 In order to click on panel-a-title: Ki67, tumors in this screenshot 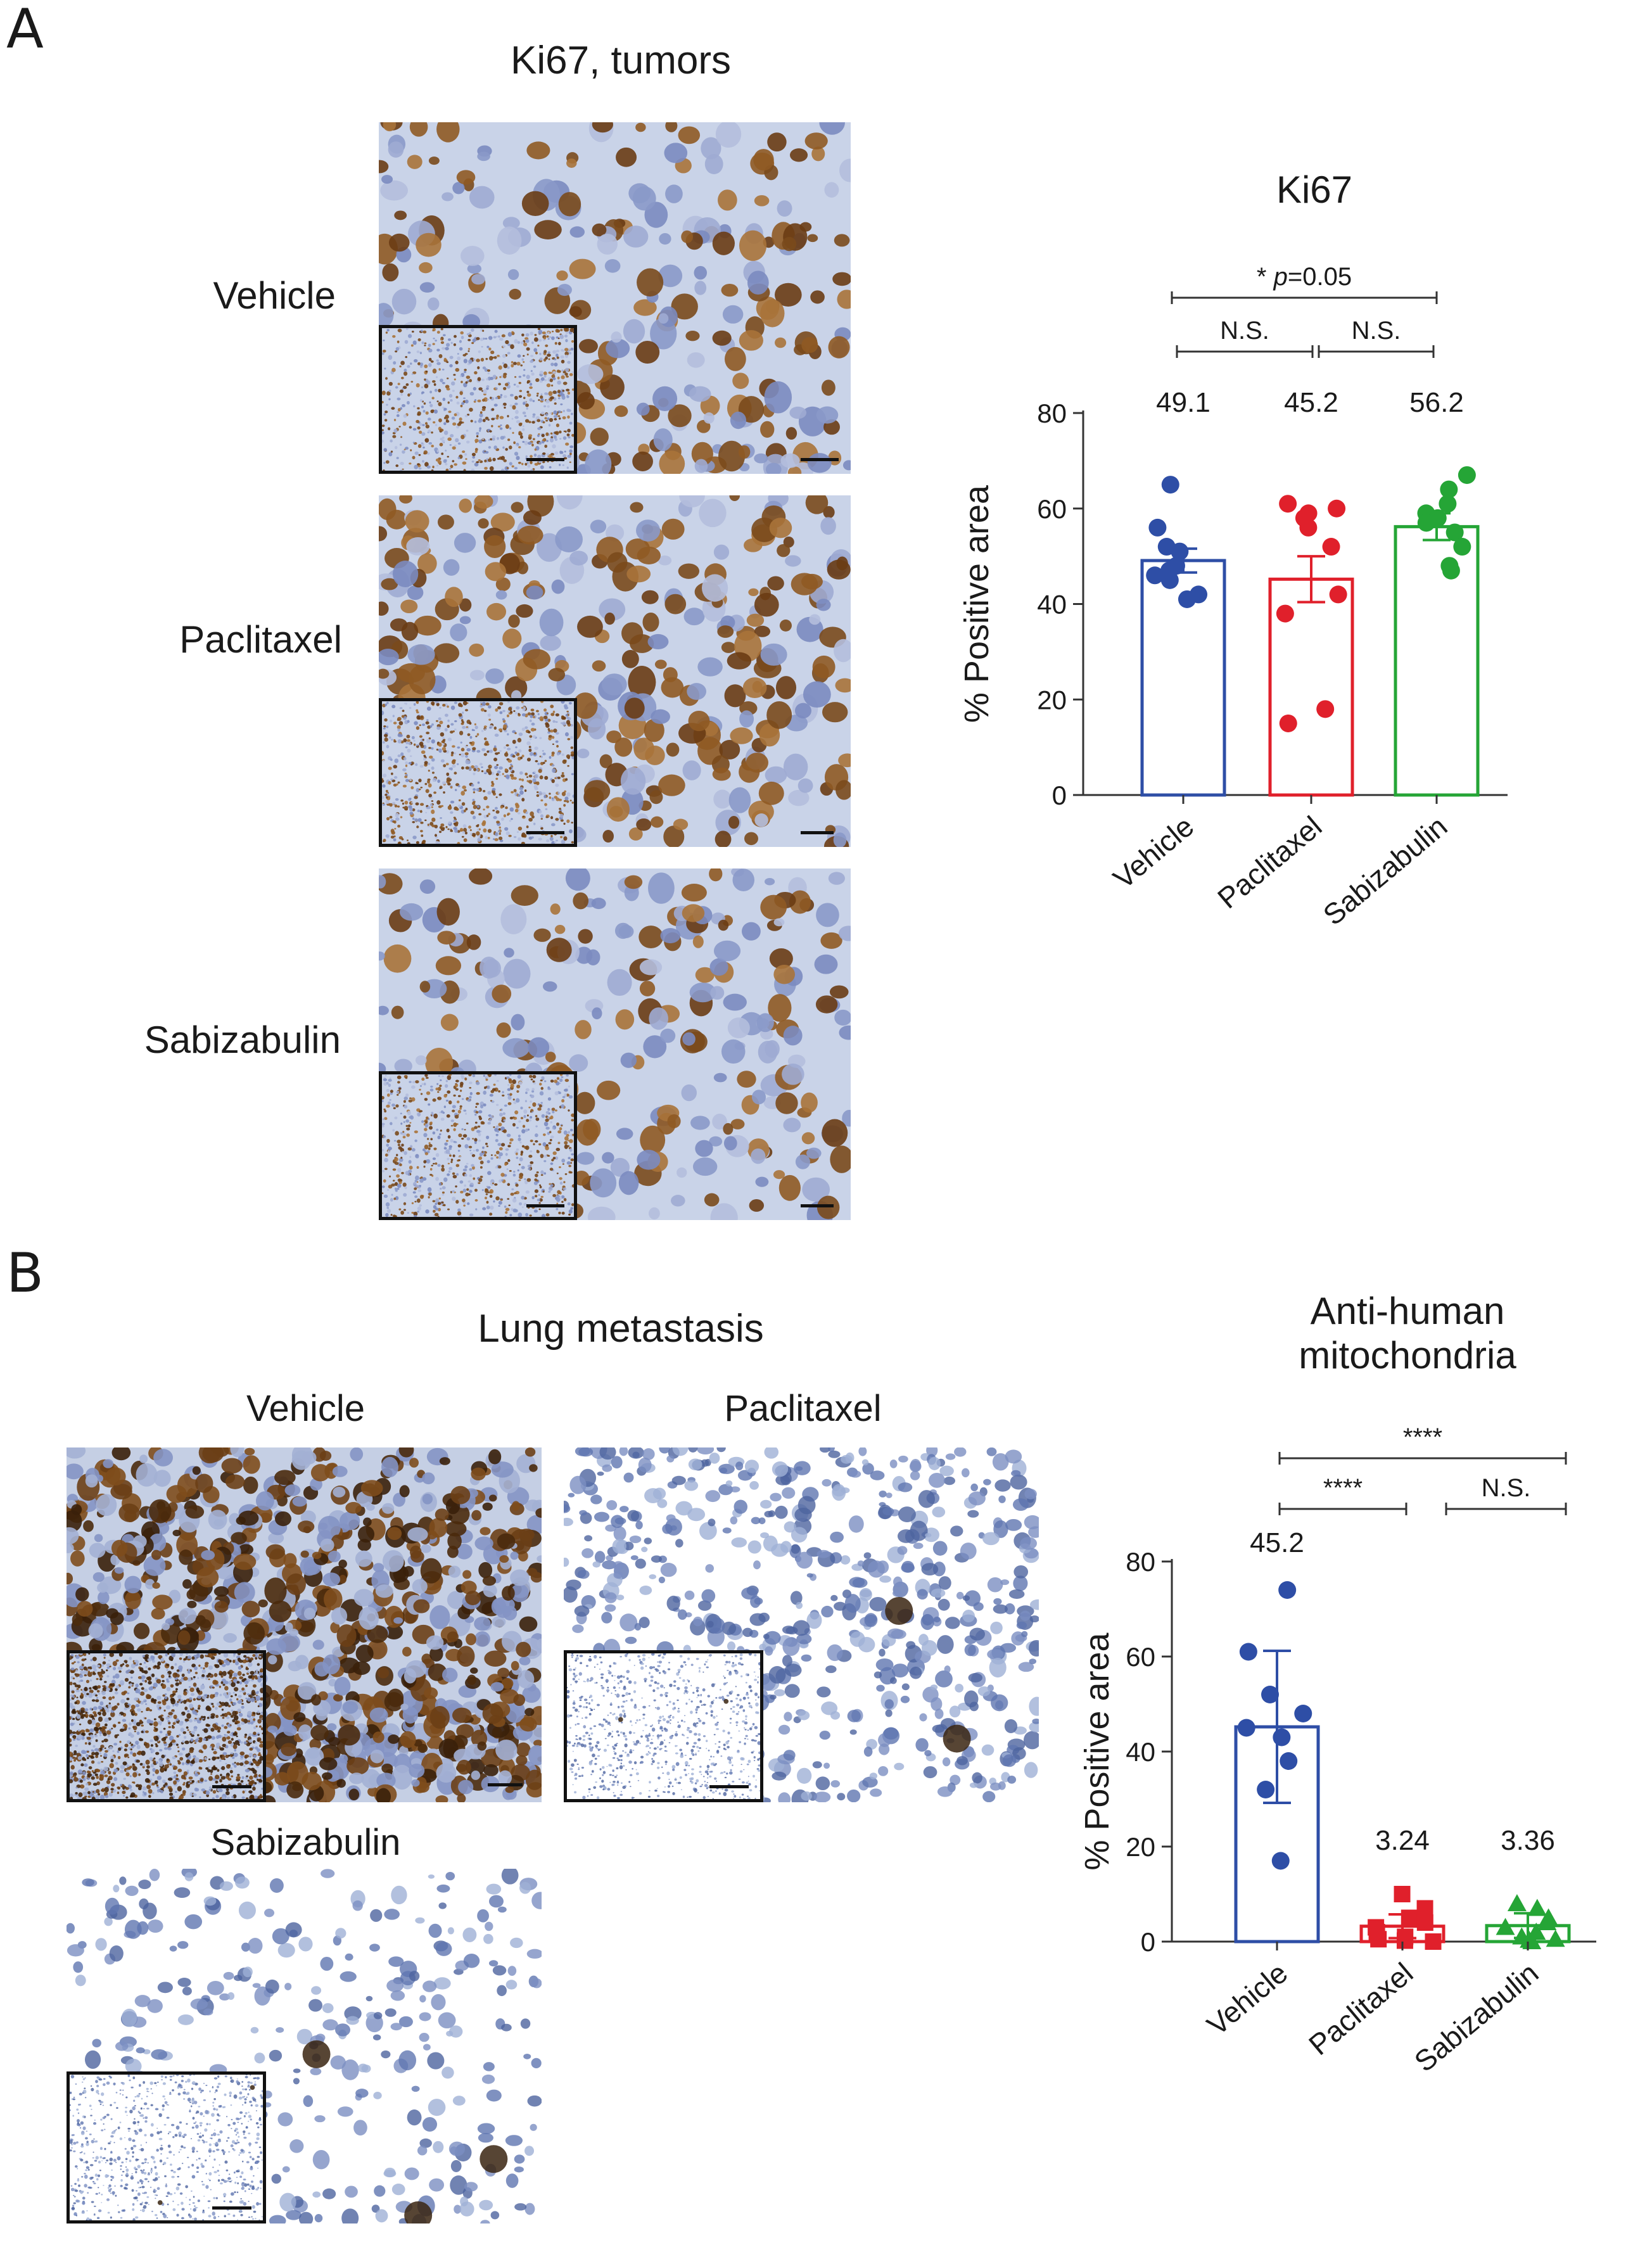, I will do `click(621, 61)`.